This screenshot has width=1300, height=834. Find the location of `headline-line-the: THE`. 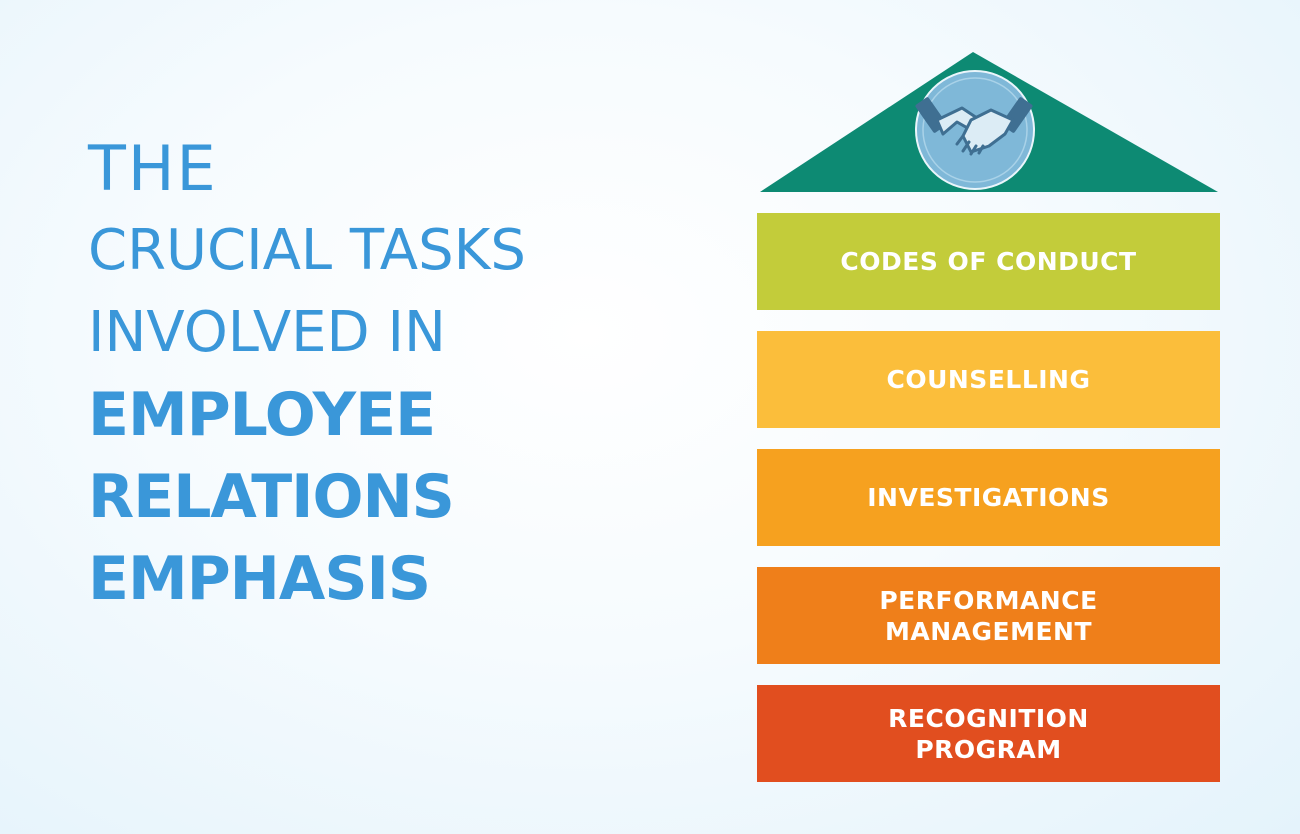

headline-line-the: THE is located at coordinates (153, 168).